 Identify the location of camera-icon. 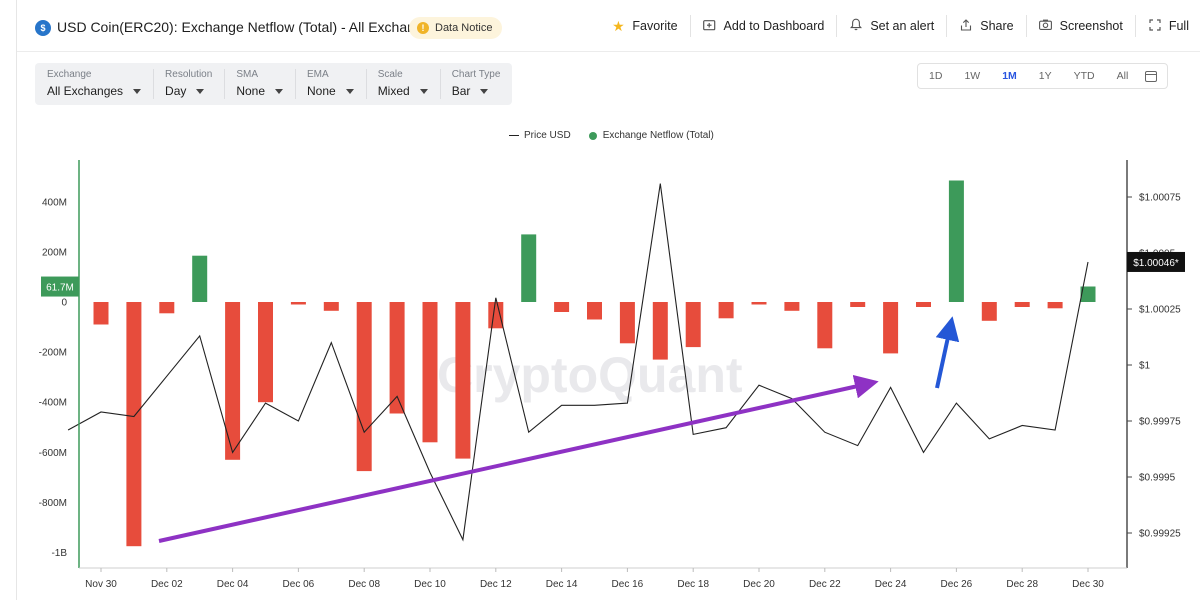
(1046, 26).